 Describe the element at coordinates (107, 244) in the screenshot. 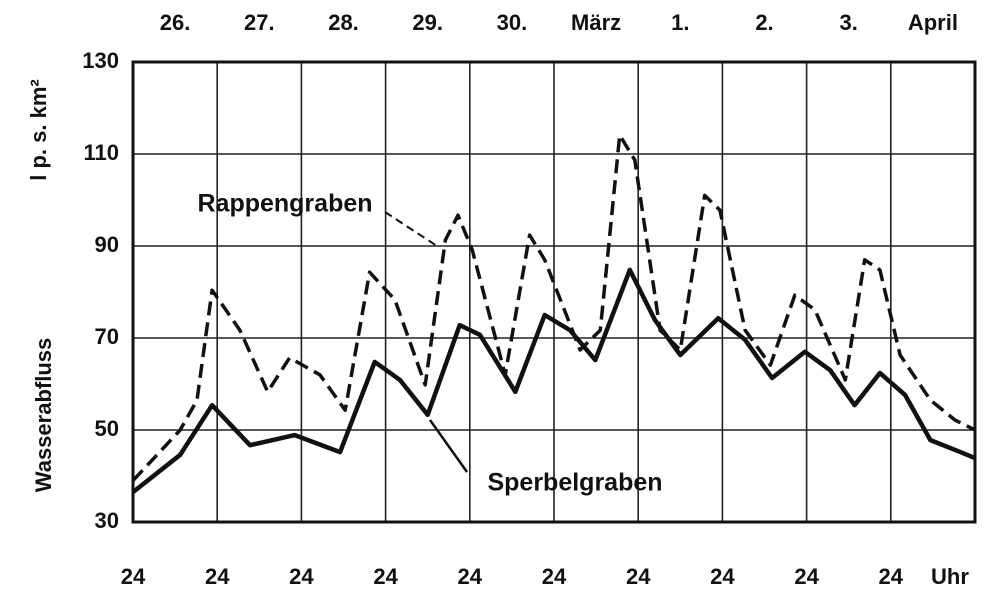

I see `y-tick-label: 90` at that location.